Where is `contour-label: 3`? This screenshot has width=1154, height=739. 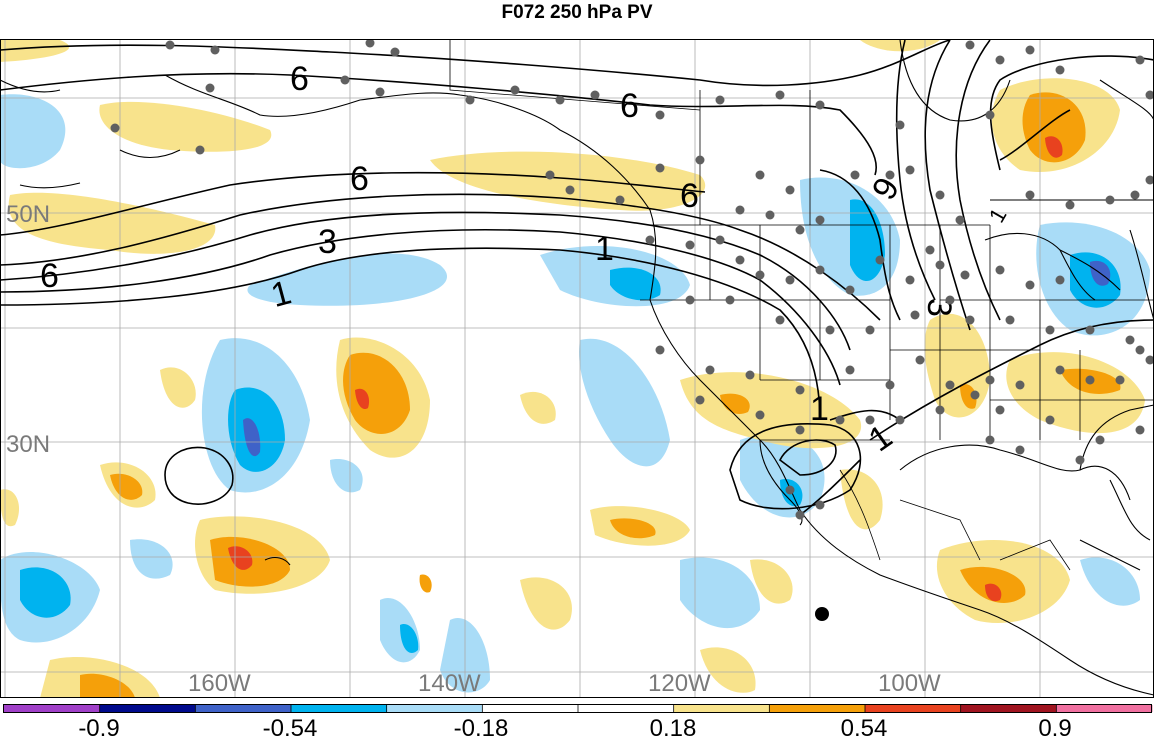
contour-label: 3 is located at coordinates (327, 242).